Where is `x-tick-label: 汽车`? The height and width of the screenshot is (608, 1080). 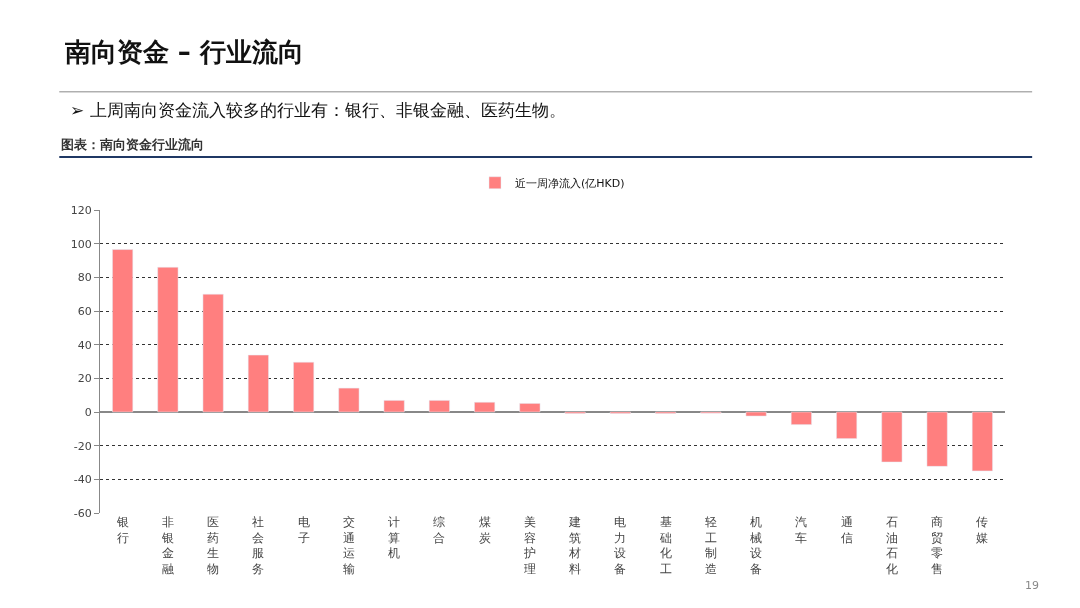
x-tick-label: 汽车 is located at coordinates (801, 530).